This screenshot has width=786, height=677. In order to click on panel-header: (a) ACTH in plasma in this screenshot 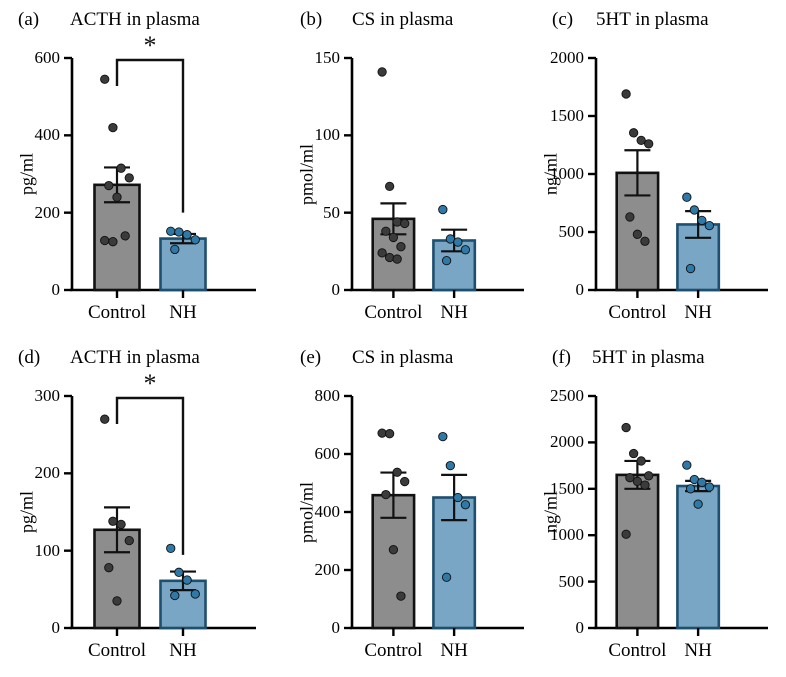, I will do `click(145, 20)`.